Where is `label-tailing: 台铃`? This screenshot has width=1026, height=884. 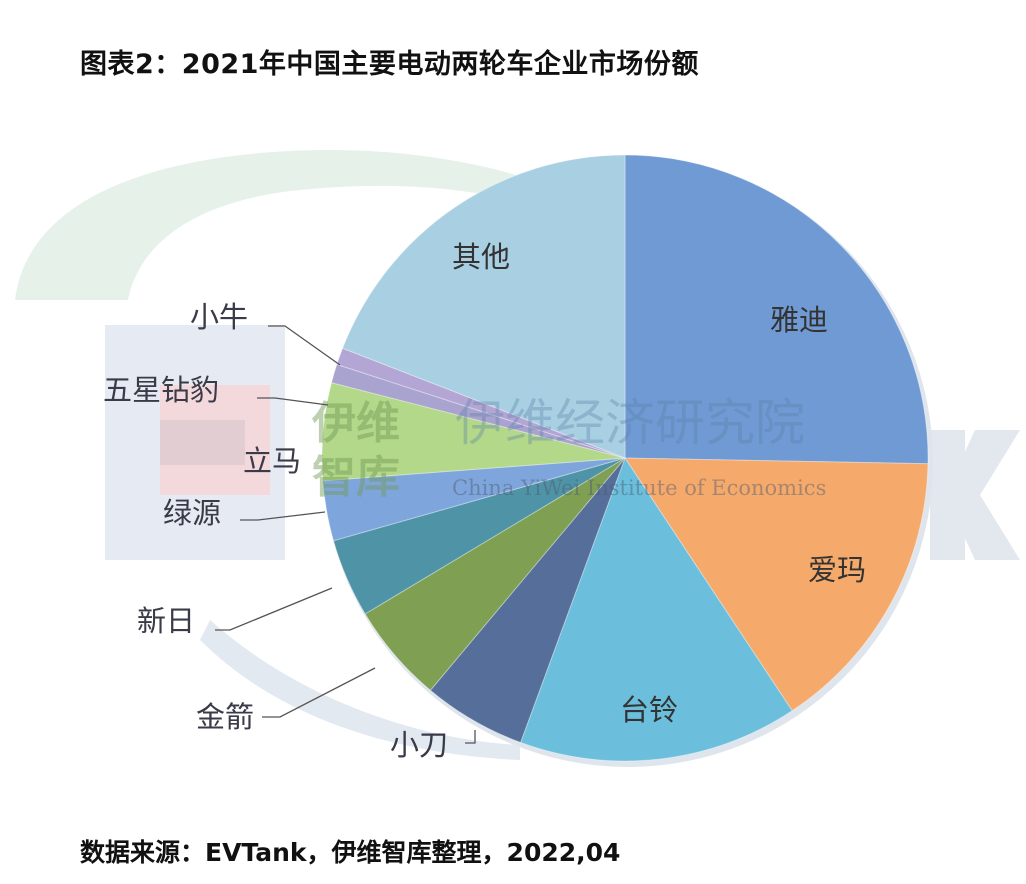 label-tailing: 台铃 is located at coordinates (649, 710).